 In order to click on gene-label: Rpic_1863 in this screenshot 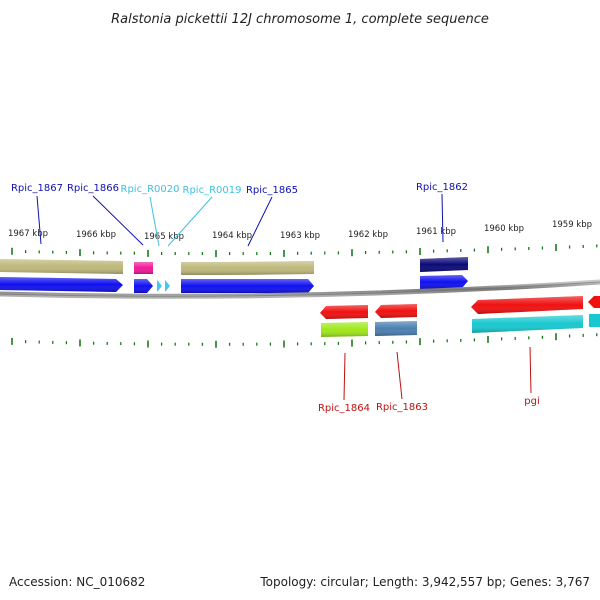, I will do `click(402, 407)`.